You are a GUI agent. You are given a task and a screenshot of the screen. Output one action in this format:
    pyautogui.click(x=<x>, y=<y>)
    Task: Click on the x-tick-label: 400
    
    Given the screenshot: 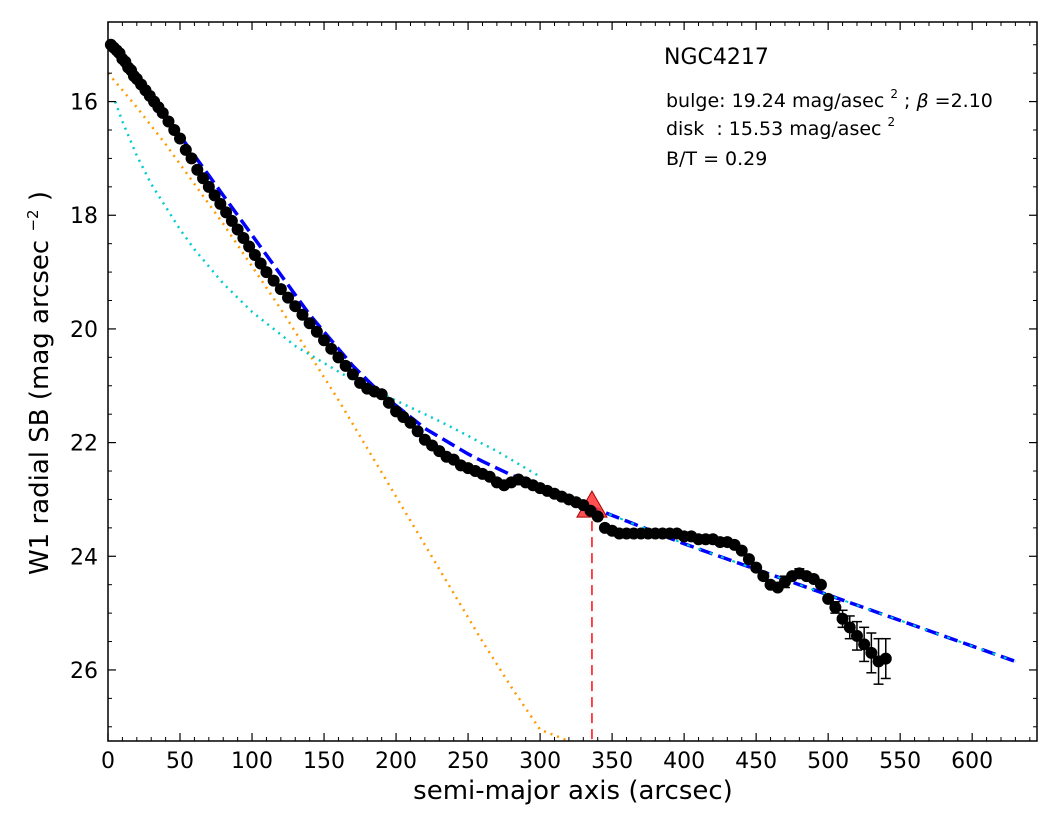 What is the action you would take?
    pyautogui.click(x=684, y=761)
    